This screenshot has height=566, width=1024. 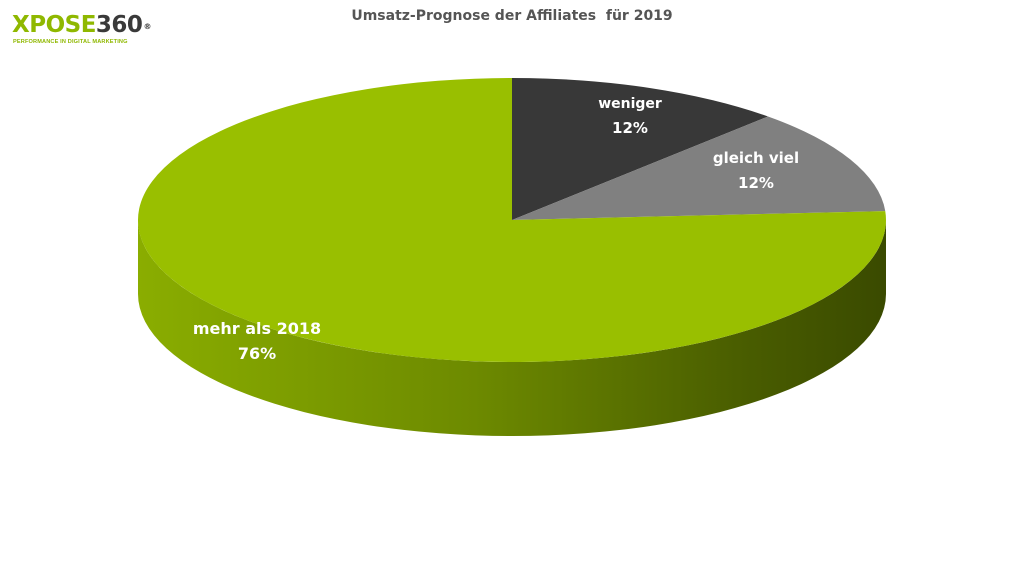 I want to click on logo-tagline: PERFORMANCE IN DIGITAL MARKETING, so click(x=70, y=42).